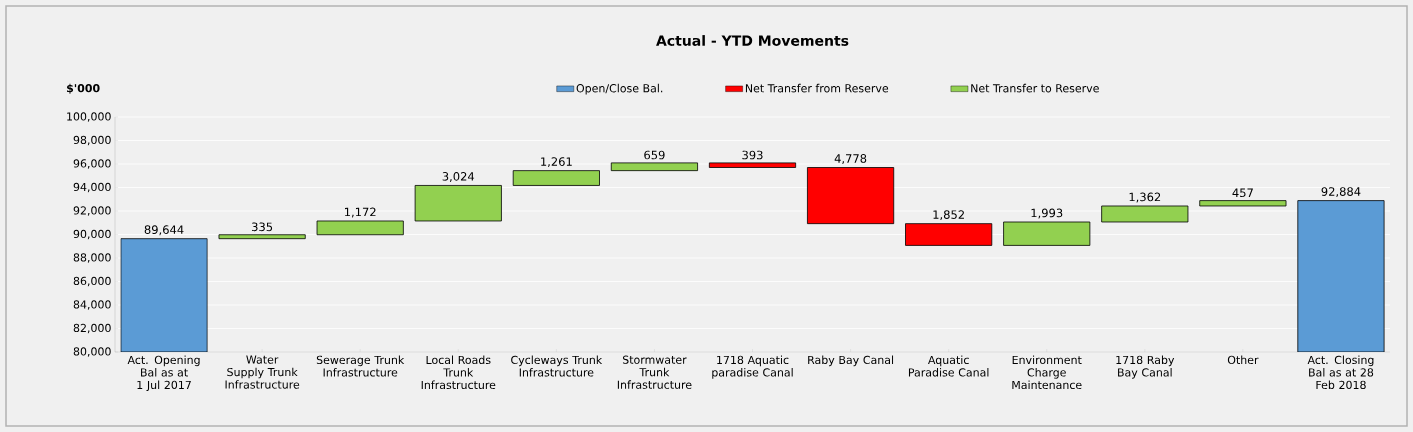 Image resolution: width=1413 pixels, height=432 pixels. Describe the element at coordinates (92, 352) in the screenshot. I see `y-tick-label: 80,000` at that location.